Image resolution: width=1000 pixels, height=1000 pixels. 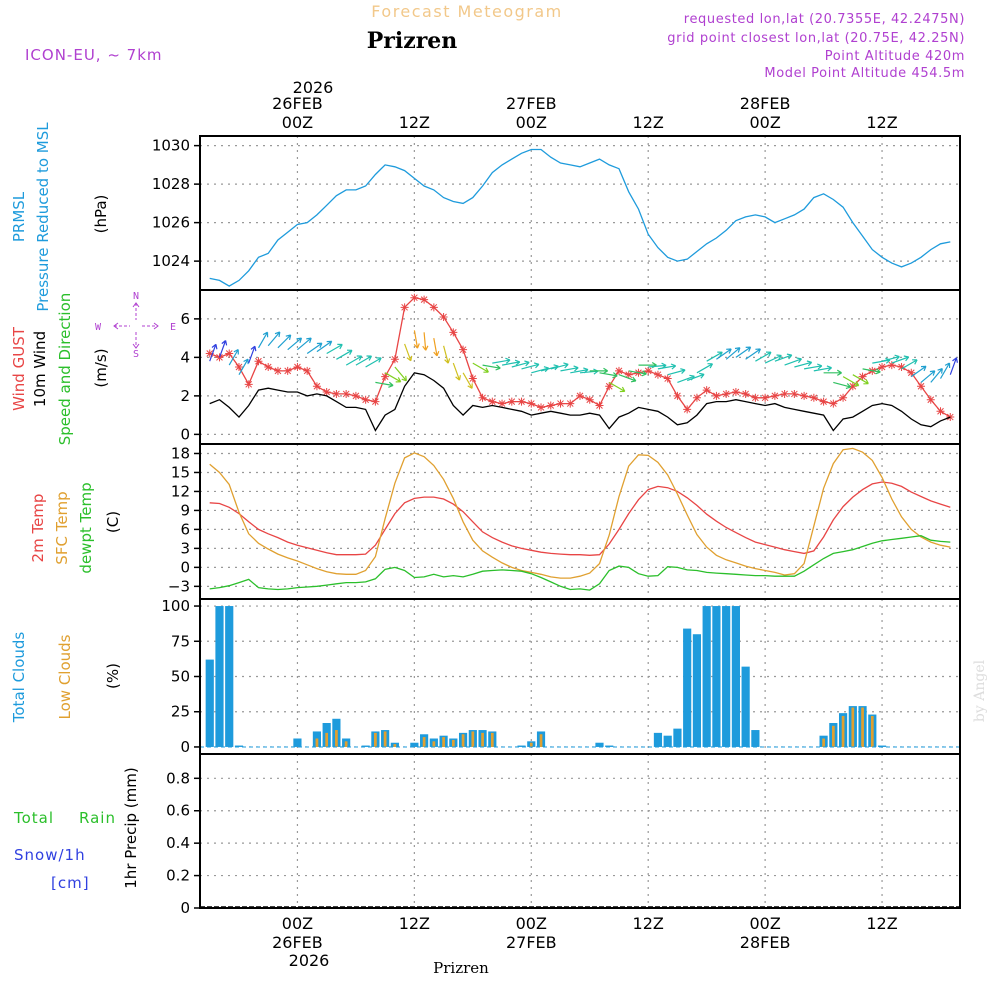 I want to click on series-prmsl, so click(x=580, y=217).